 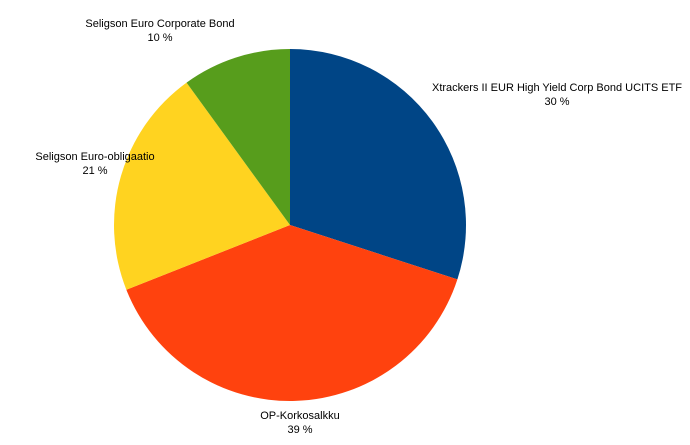 What do you see at coordinates (94, 157) in the screenshot?
I see `slice-label: Seligson Euro-obligaatio` at bounding box center [94, 157].